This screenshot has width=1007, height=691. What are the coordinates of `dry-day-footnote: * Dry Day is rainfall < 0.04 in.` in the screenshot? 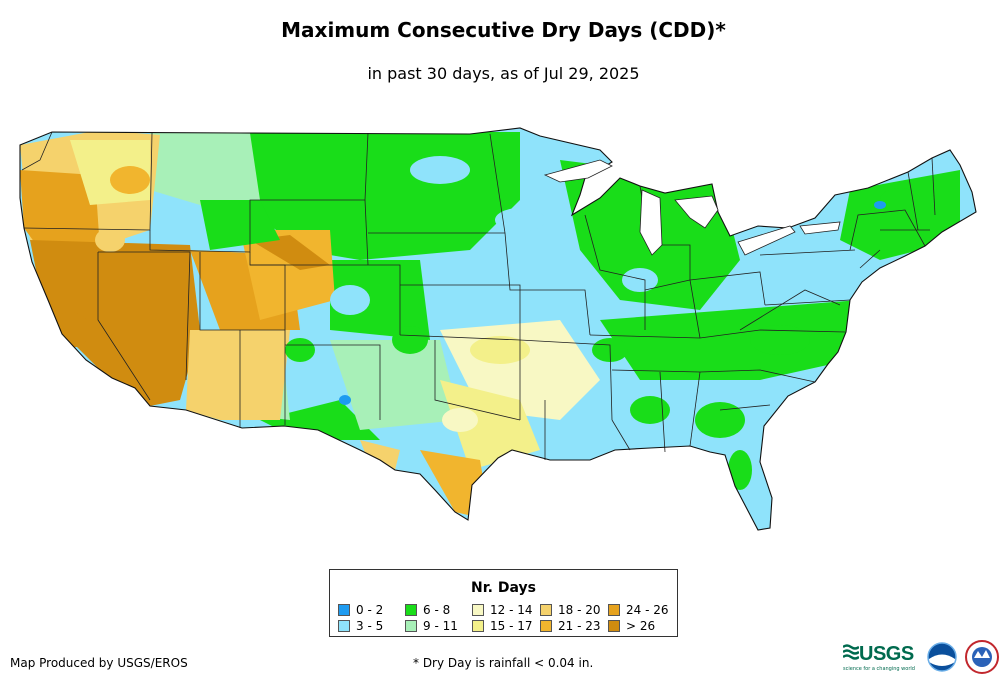 It's located at (503, 663).